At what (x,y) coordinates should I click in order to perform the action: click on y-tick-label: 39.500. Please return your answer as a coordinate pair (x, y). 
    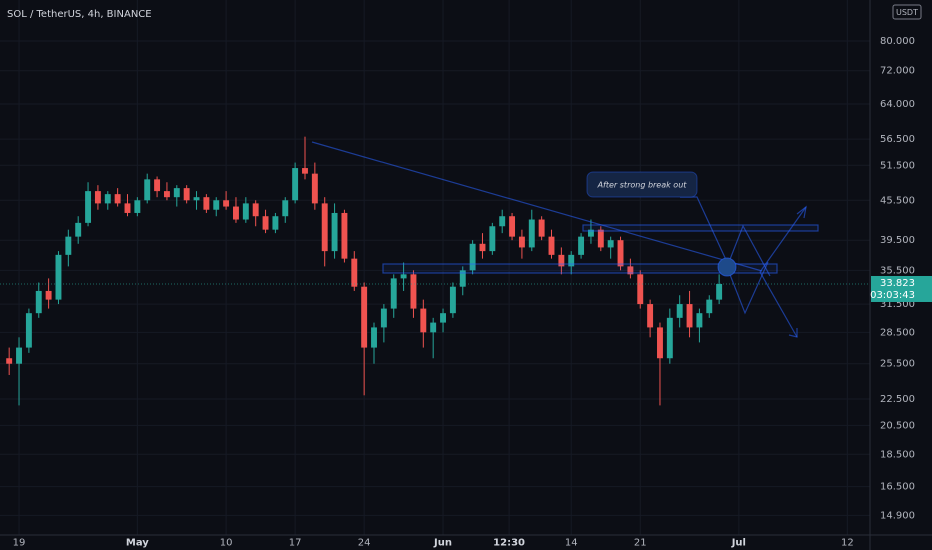
    Looking at the image, I should click on (897, 240).